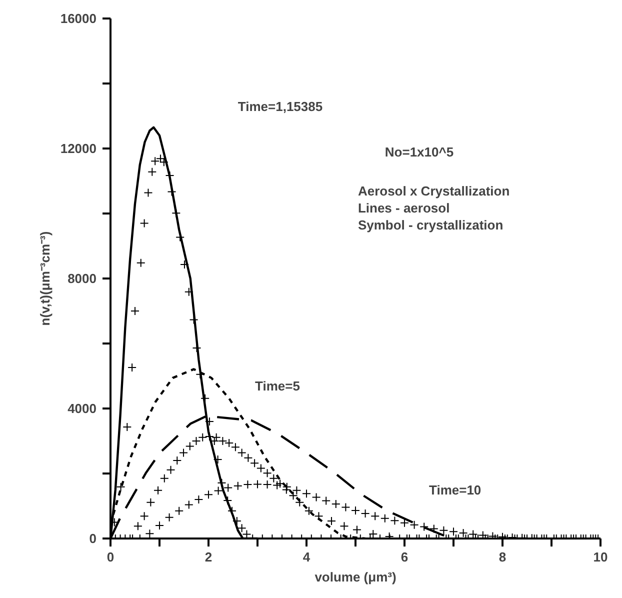 The height and width of the screenshot is (598, 622). I want to click on x-tick-label: 2, so click(208, 557).